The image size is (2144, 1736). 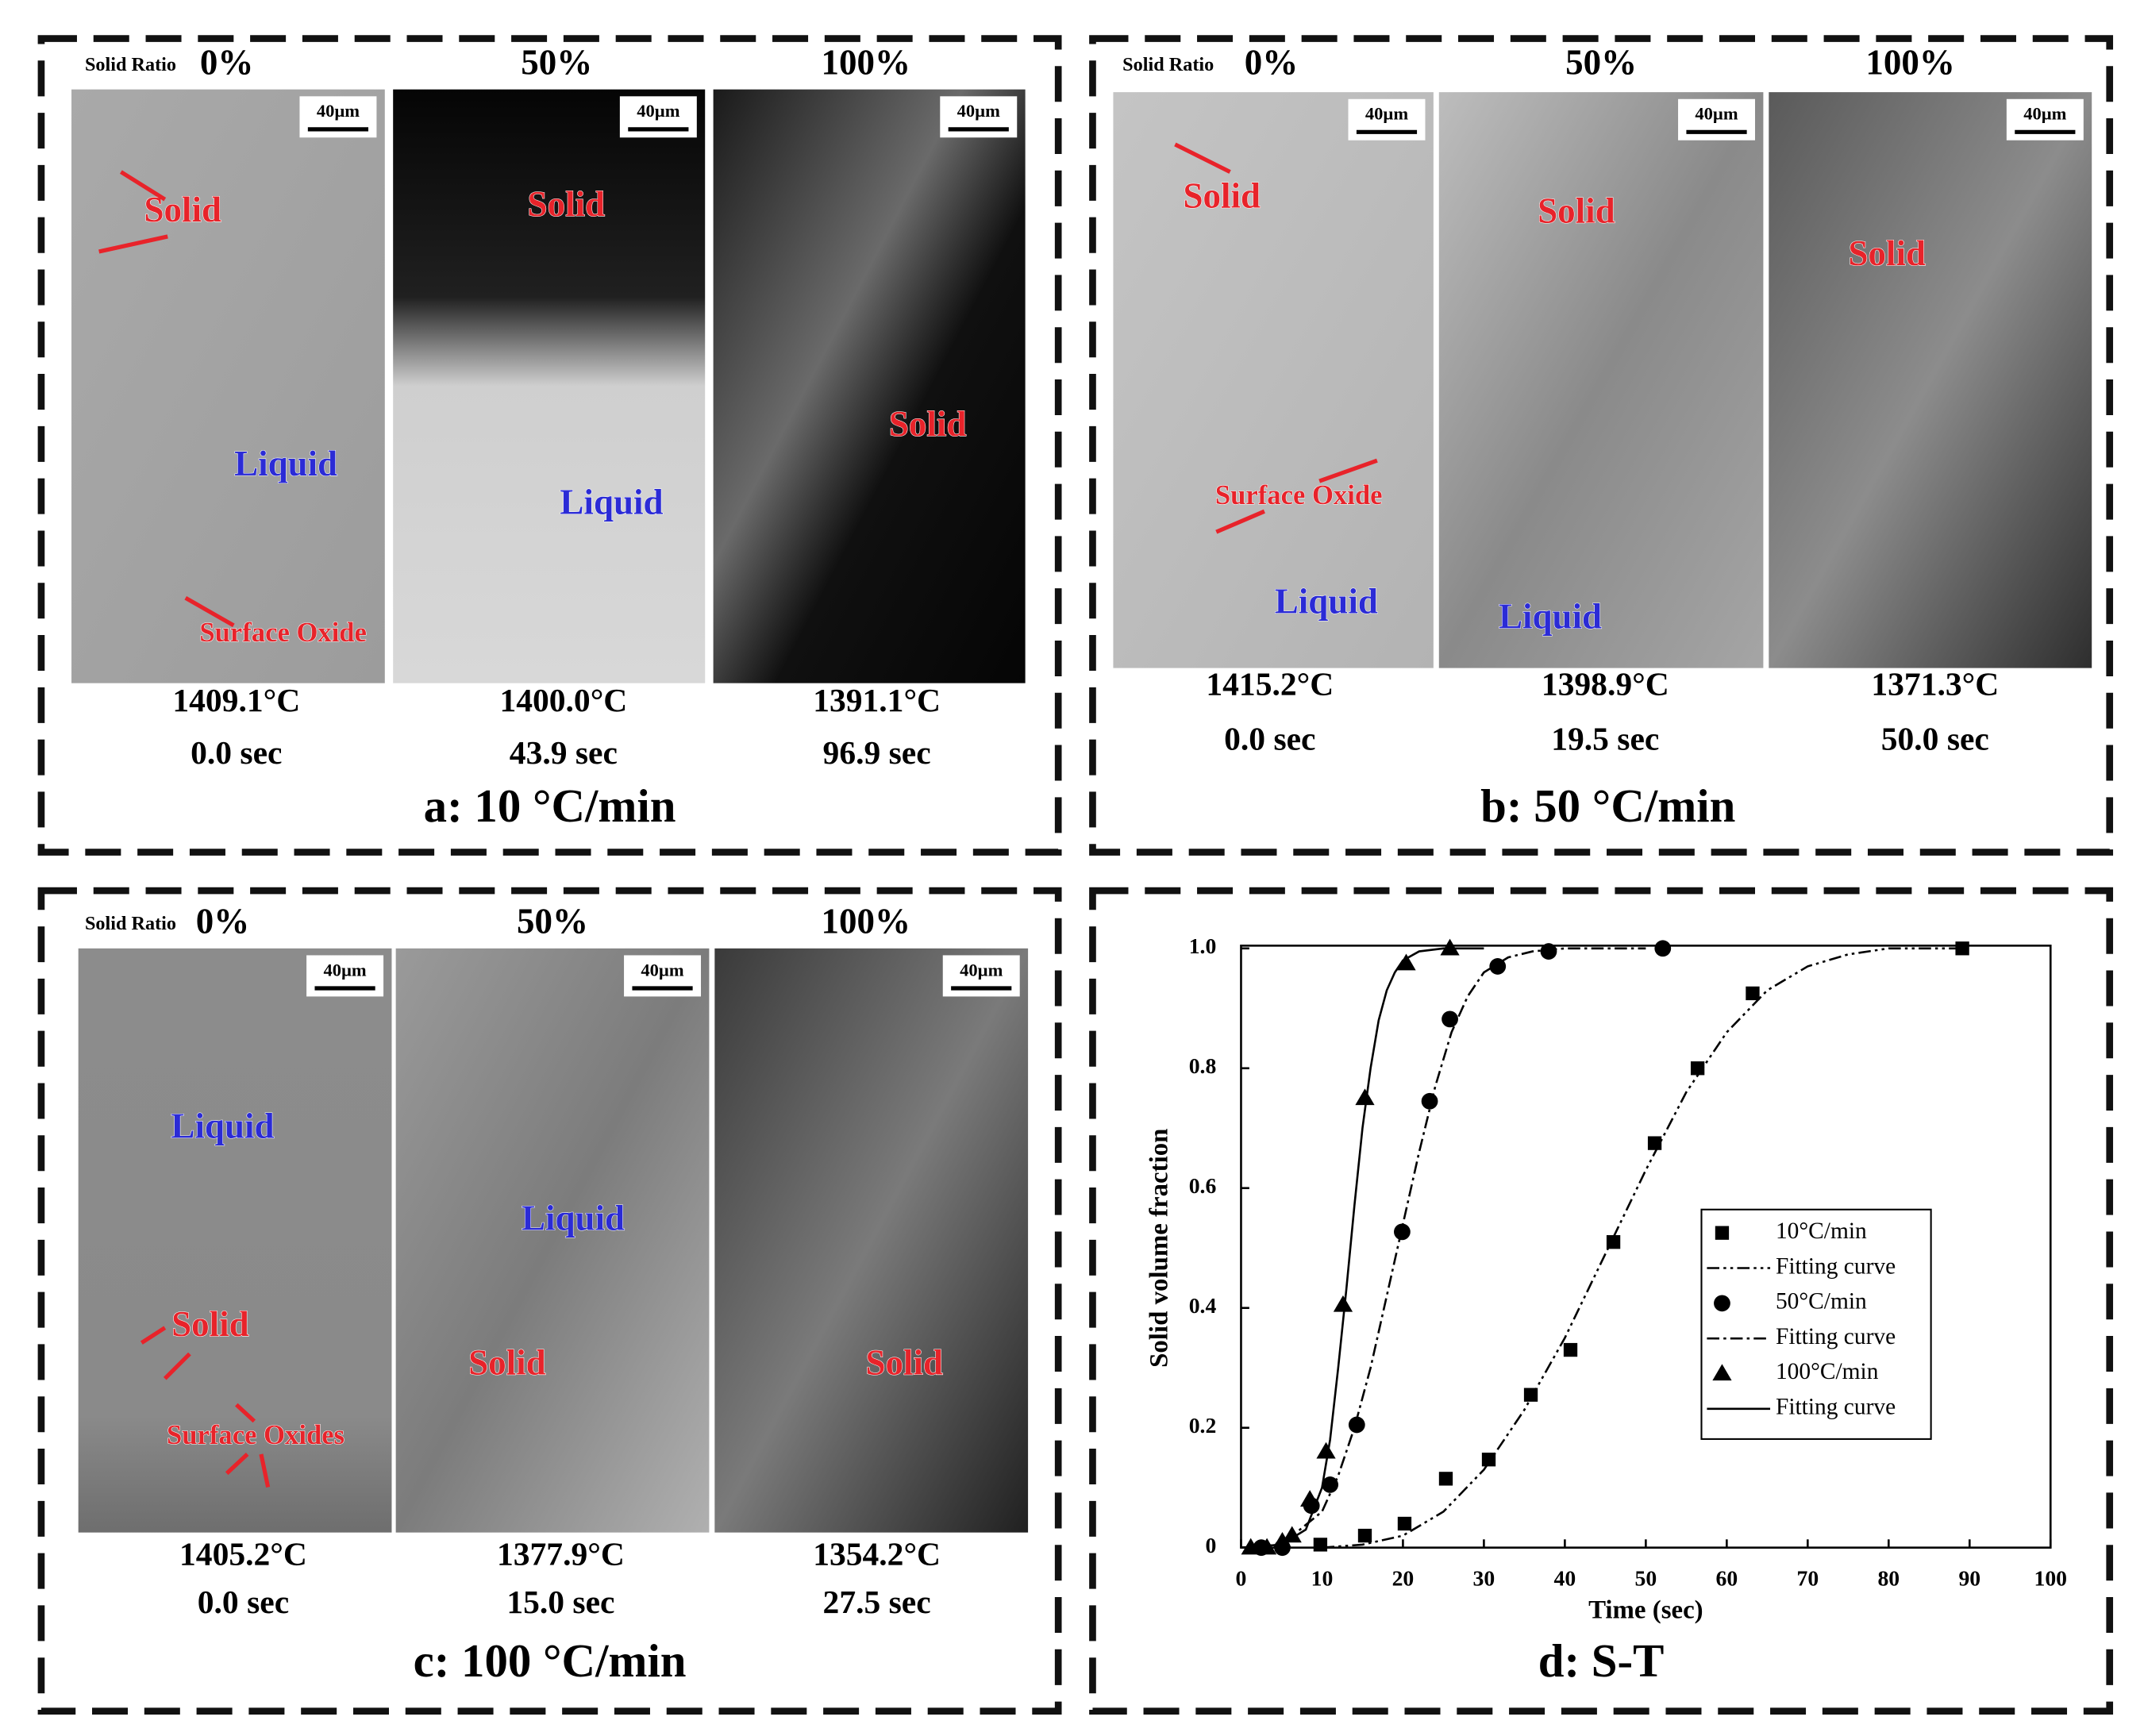 What do you see at coordinates (1969, 1578) in the screenshot?
I see `x-tick-label: 90` at bounding box center [1969, 1578].